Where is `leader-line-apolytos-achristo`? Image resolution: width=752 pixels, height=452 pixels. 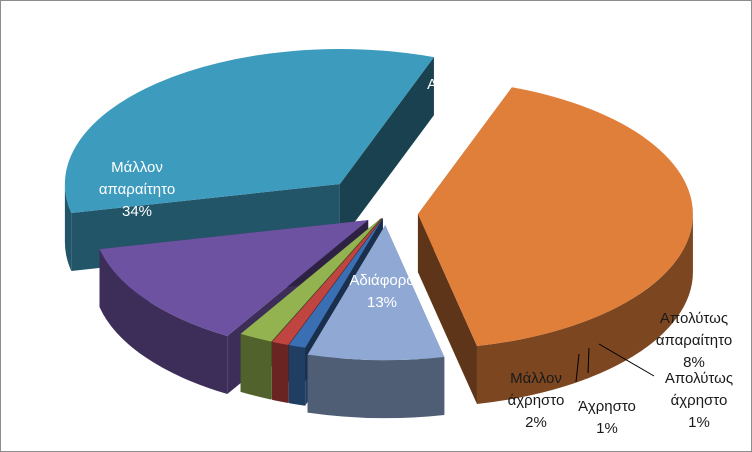 leader-line-apolytos-achristo is located at coordinates (626, 360).